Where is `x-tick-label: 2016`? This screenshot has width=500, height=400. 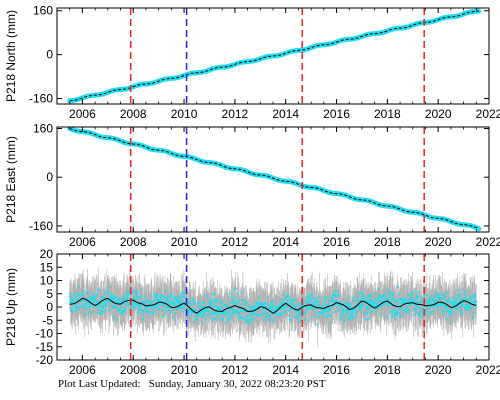
x-tick-label: 2016 is located at coordinates (336, 242).